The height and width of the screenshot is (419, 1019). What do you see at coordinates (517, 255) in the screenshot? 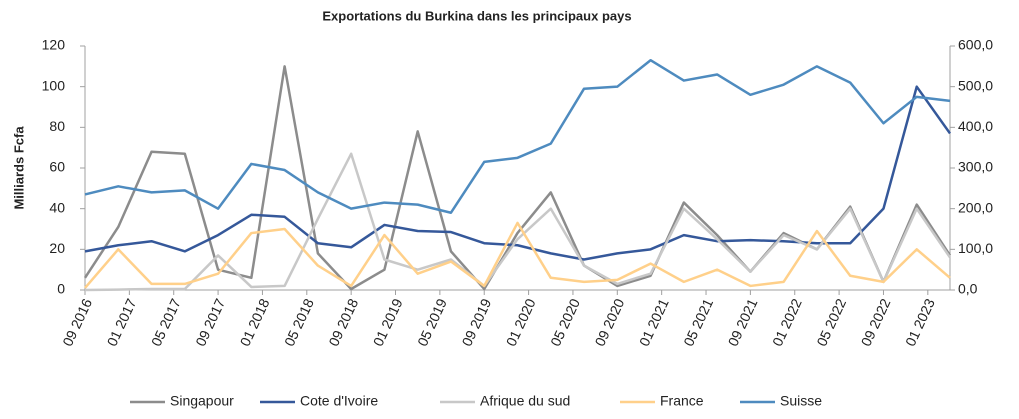
I see `series-line` at bounding box center [517, 255].